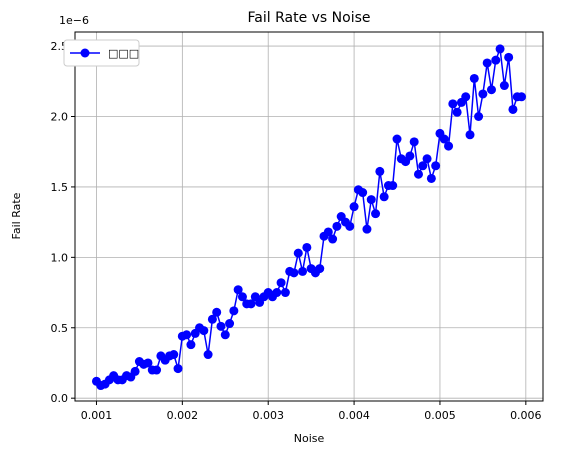 The image size is (569, 455). What do you see at coordinates (60, 187) in the screenshot?
I see `y-tick-label: 1.5` at bounding box center [60, 187].